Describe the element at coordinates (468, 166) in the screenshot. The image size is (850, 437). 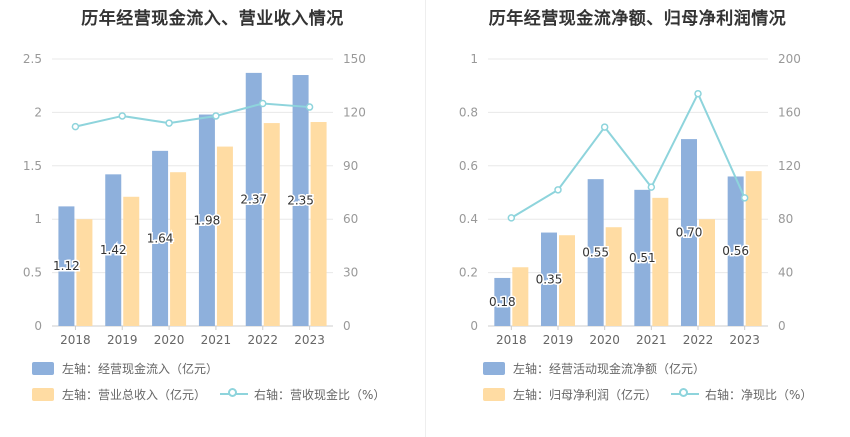
I see `y-left-tick-label: 0.6` at that location.